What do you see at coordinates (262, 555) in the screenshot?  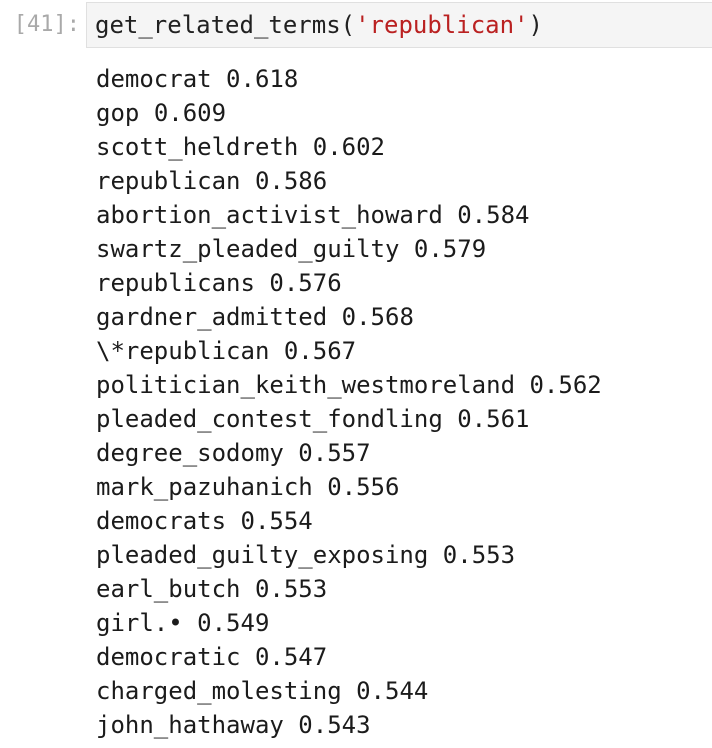 I see `related-term: pleaded_guilty_exposing` at bounding box center [262, 555].